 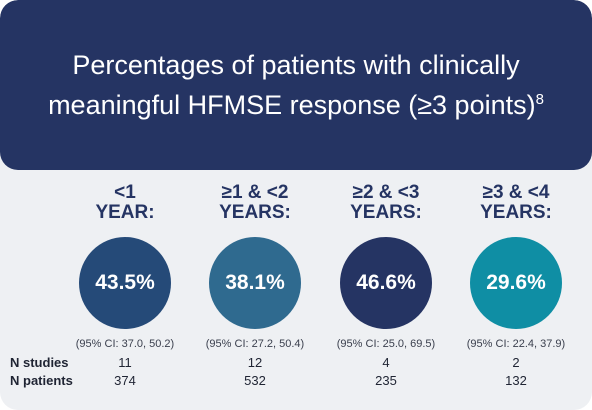 I want to click on age-group-label: ≥1 & <2 YEARS:, so click(x=255, y=205).